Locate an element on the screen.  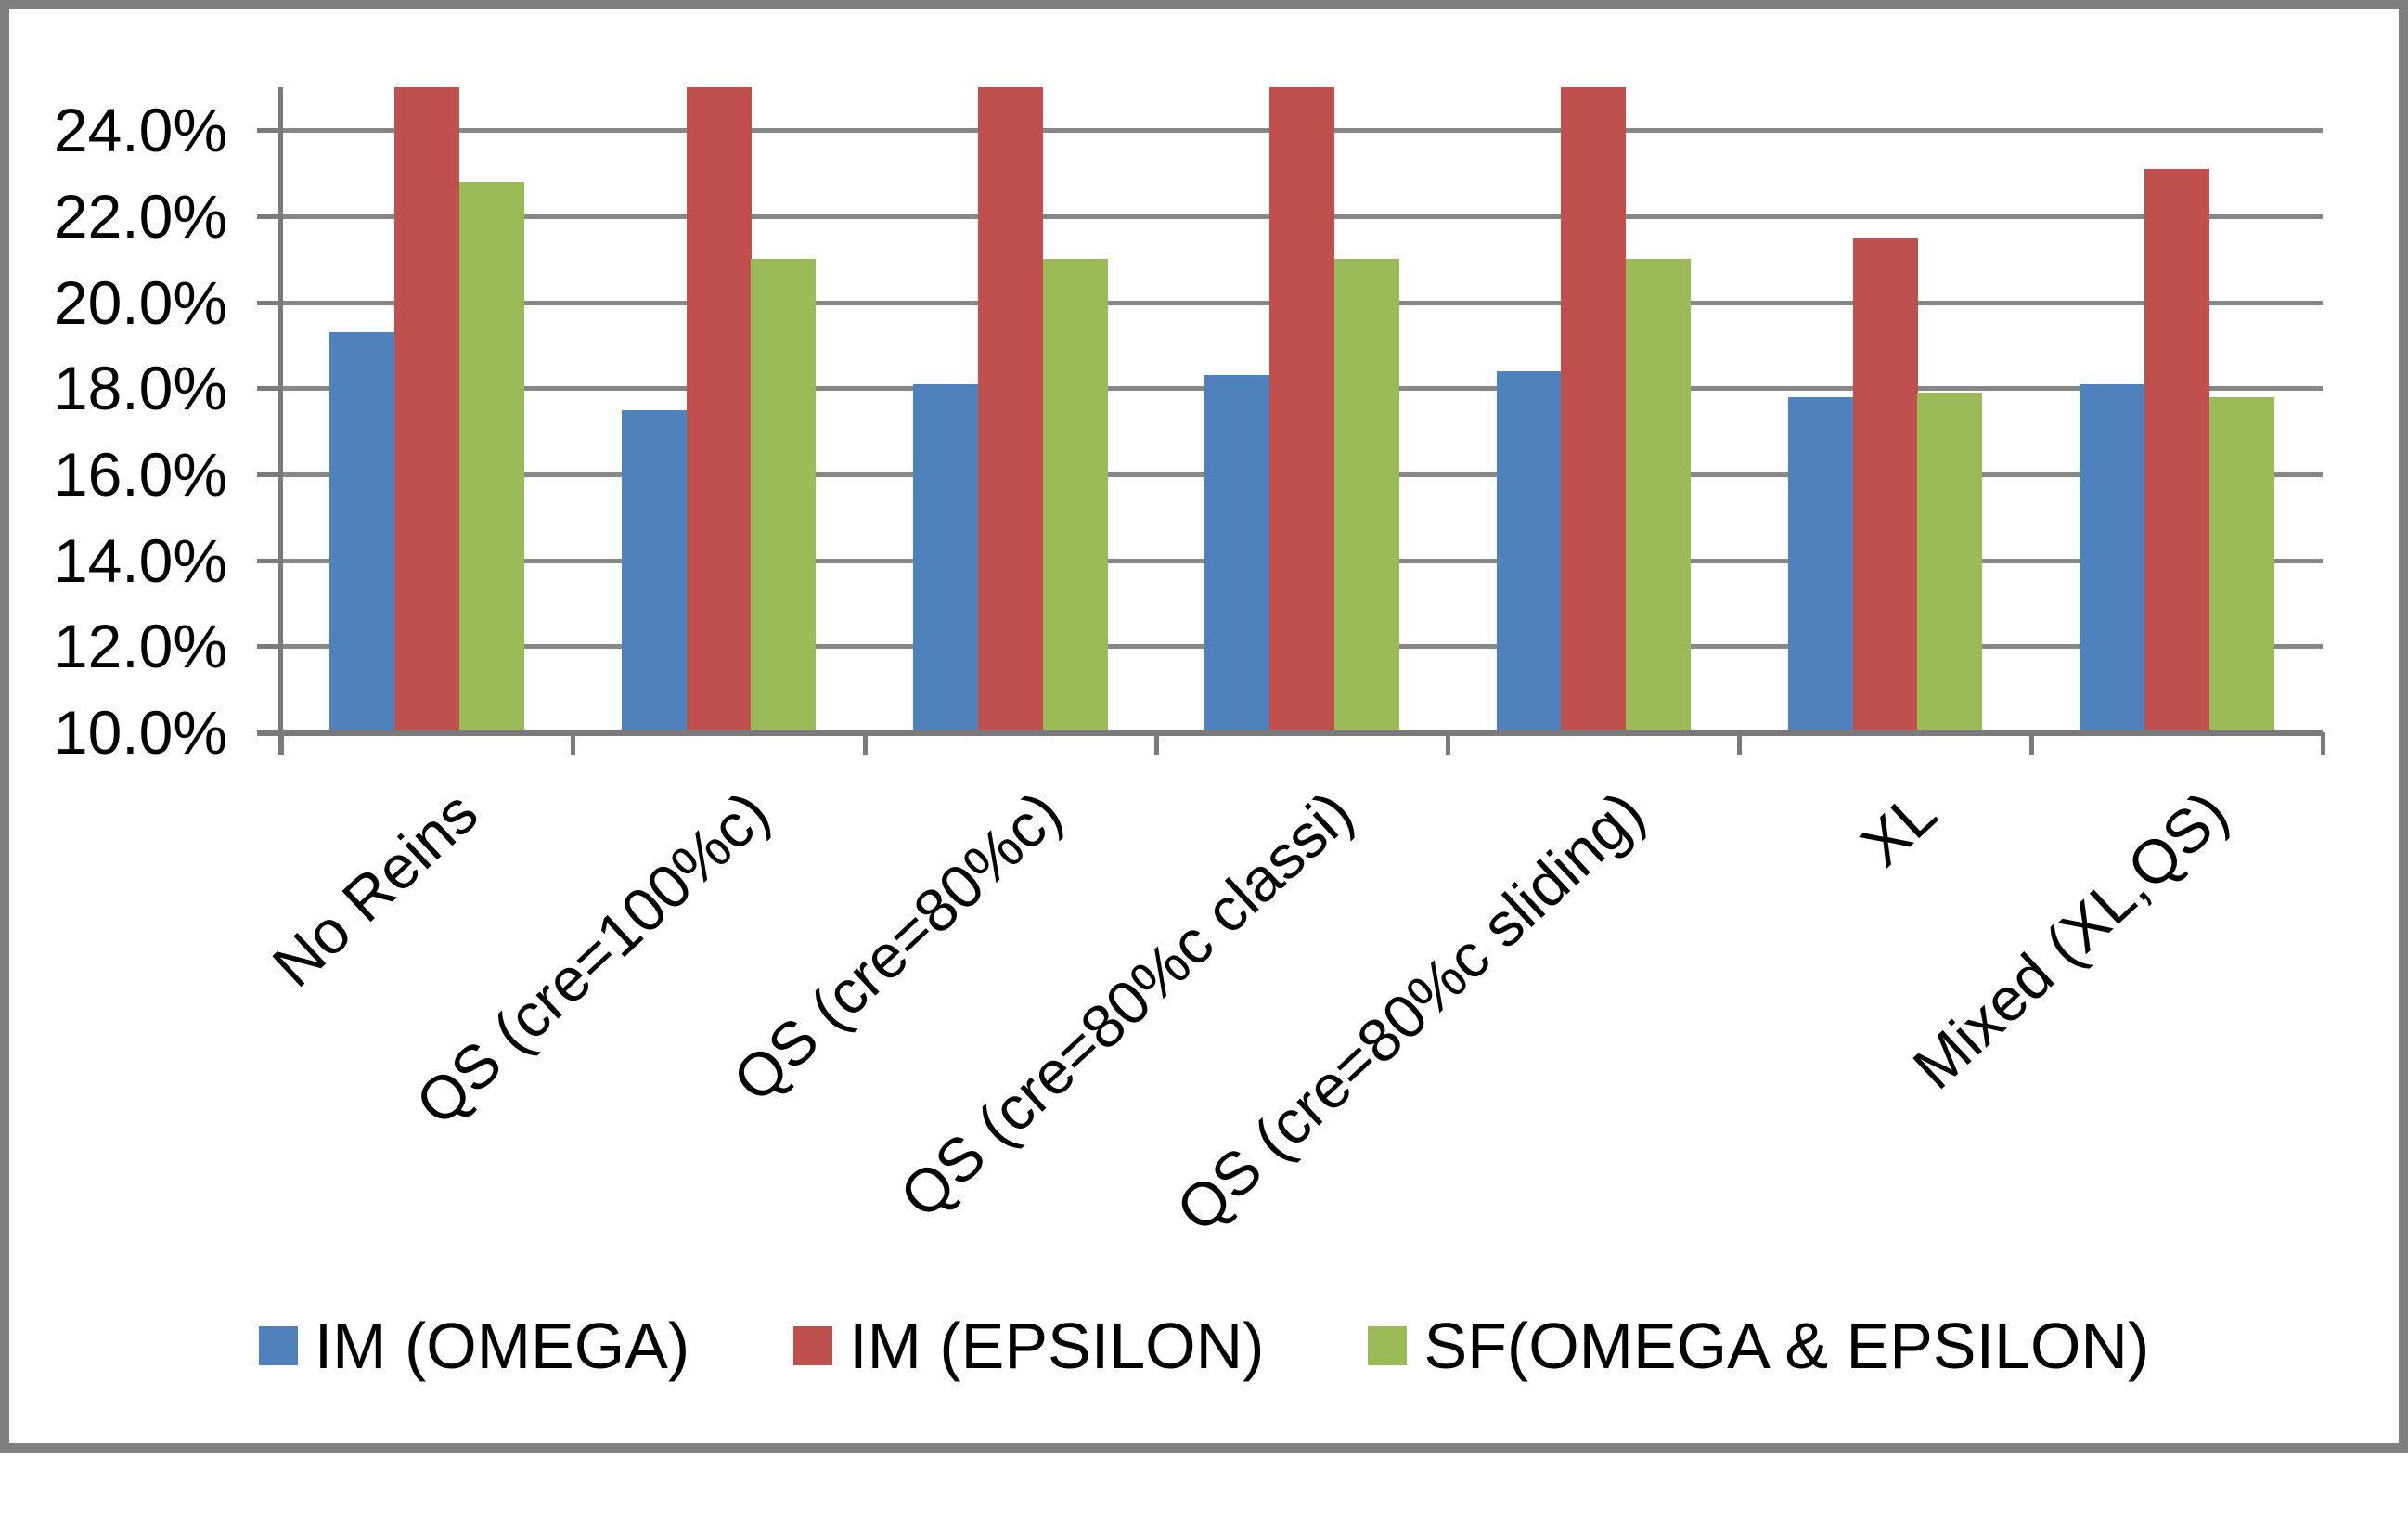
y-axis-tick-label: 22.0% is located at coordinates (140, 216).